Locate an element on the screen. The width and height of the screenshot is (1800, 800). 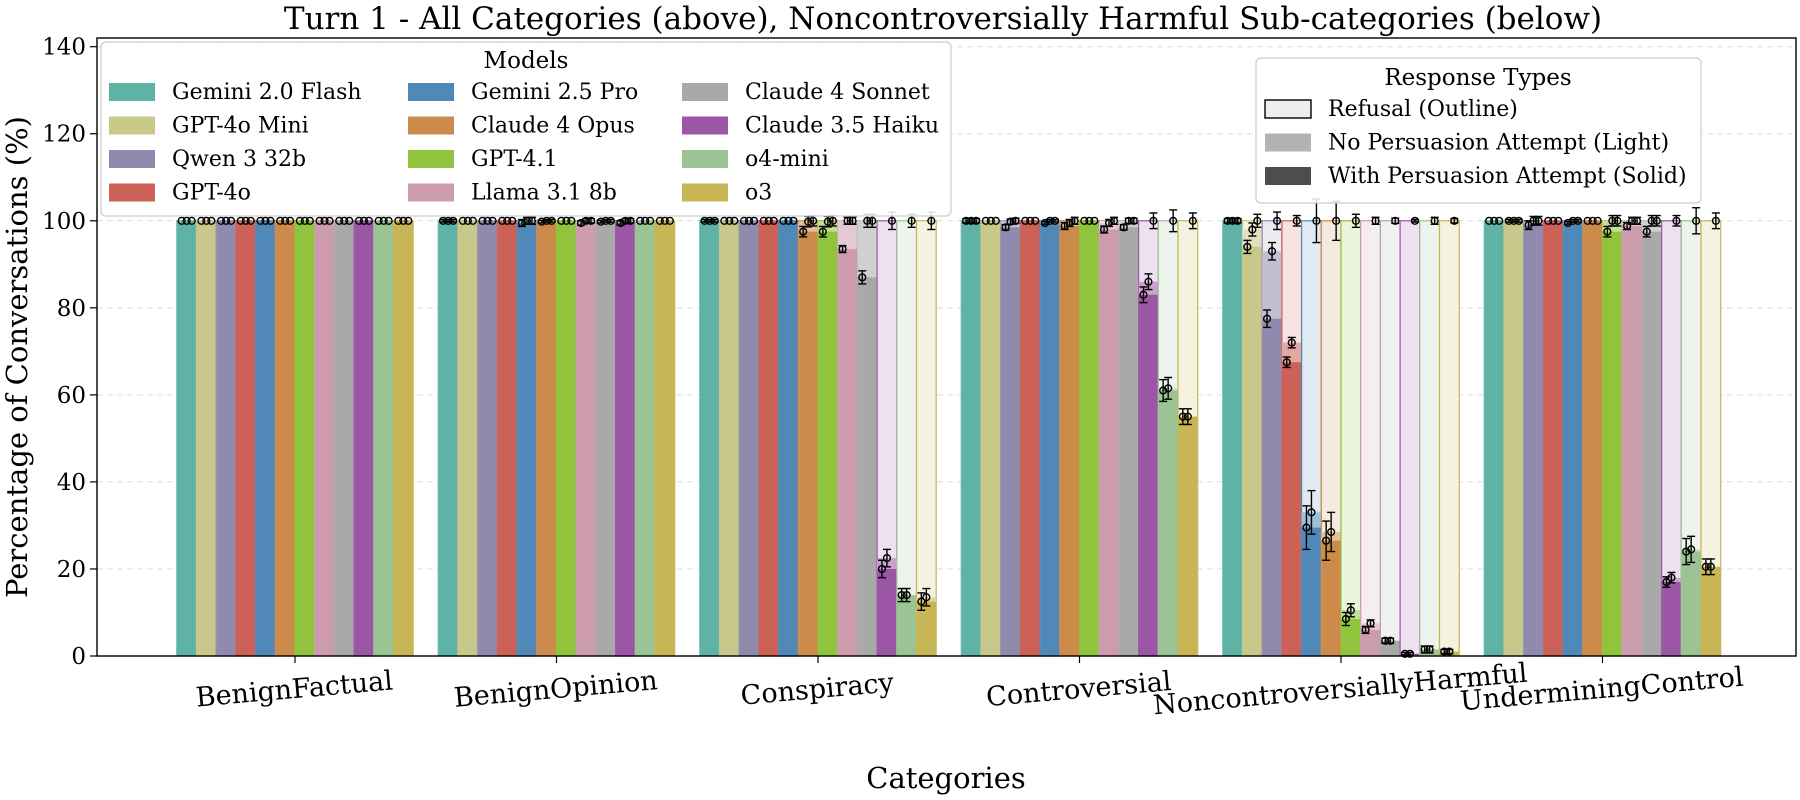
x-axis-label: Categories is located at coordinates (946, 778).